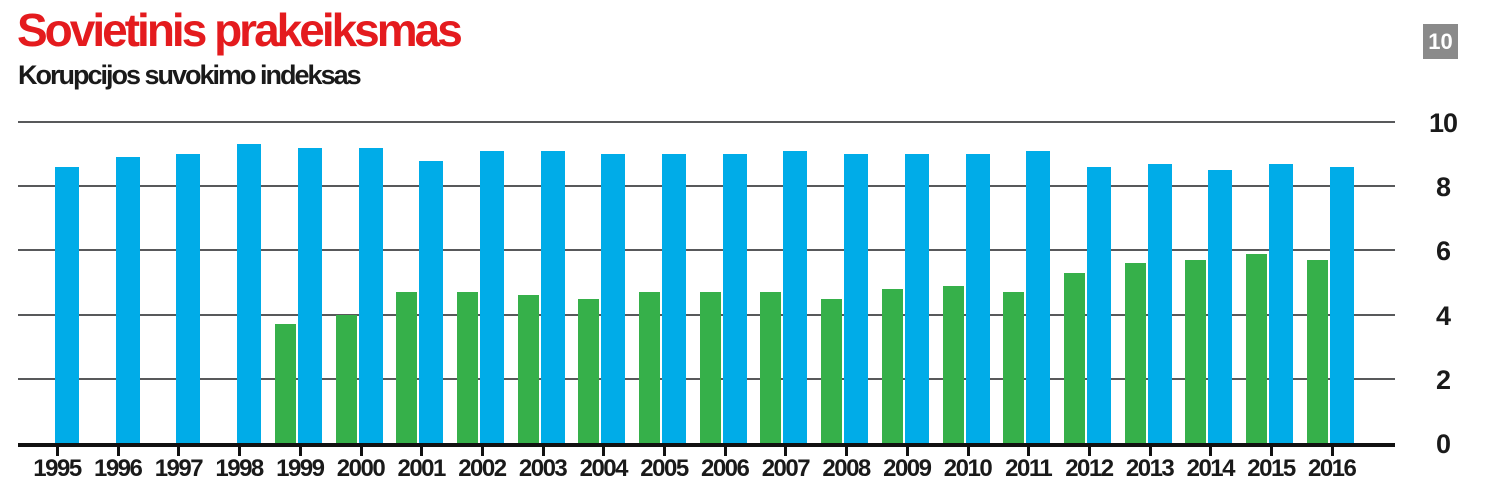 The height and width of the screenshot is (499, 1500). I want to click on x-tick-2016, so click(1332, 451).